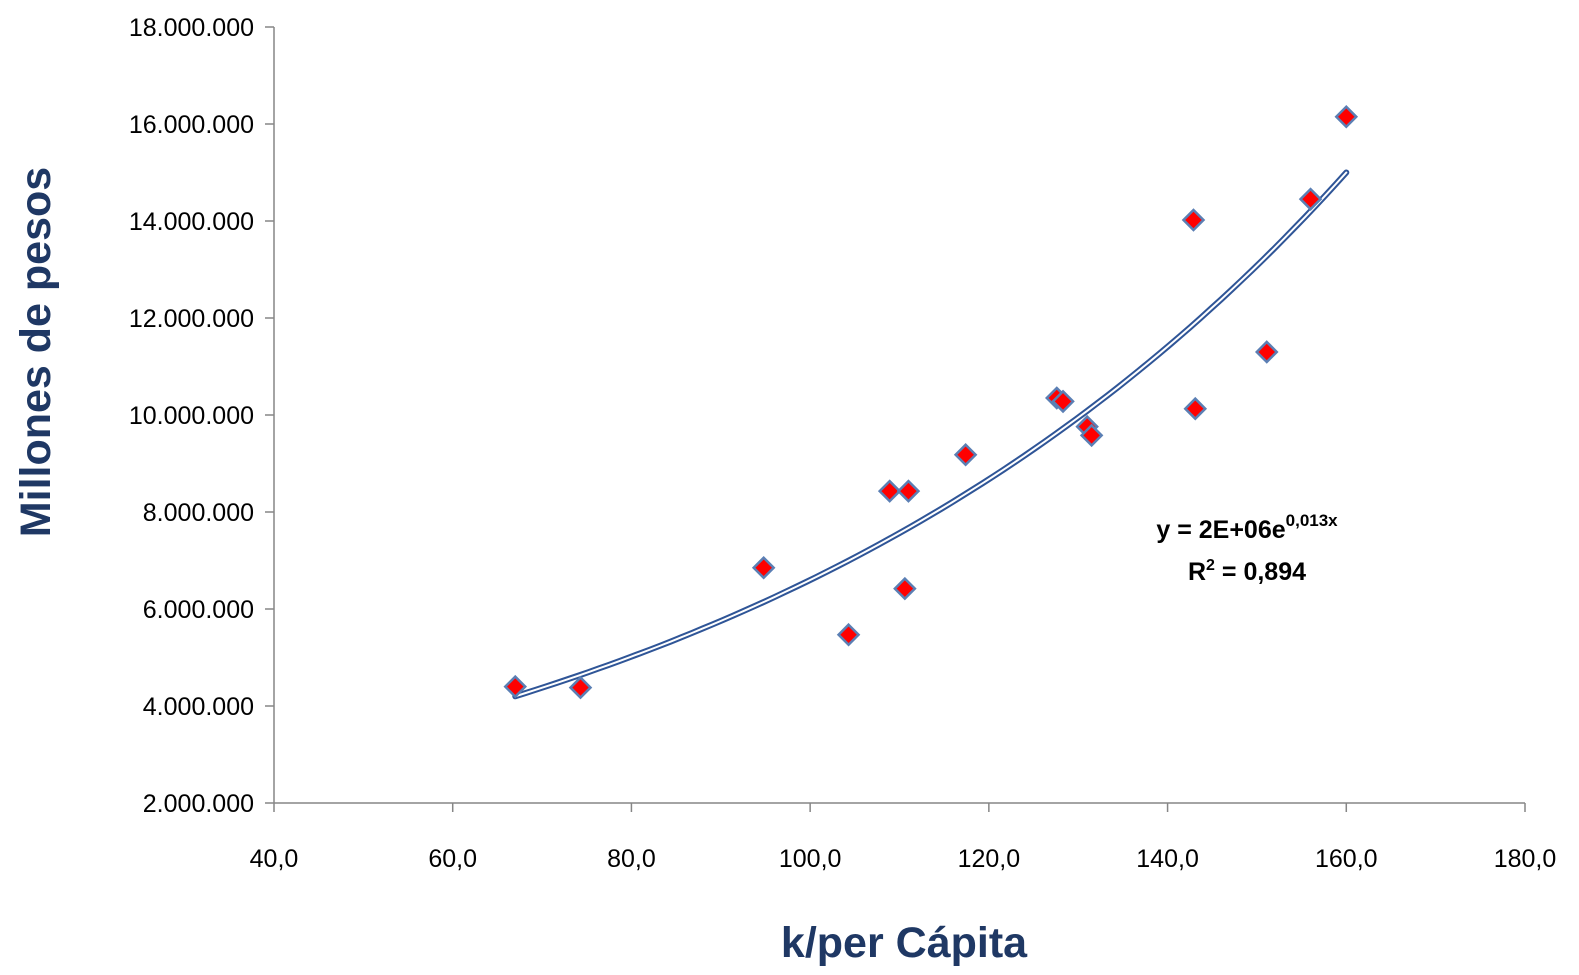 This screenshot has height=975, width=1579. What do you see at coordinates (198, 707) in the screenshot?
I see `y-tick-label: 4.000.000` at bounding box center [198, 707].